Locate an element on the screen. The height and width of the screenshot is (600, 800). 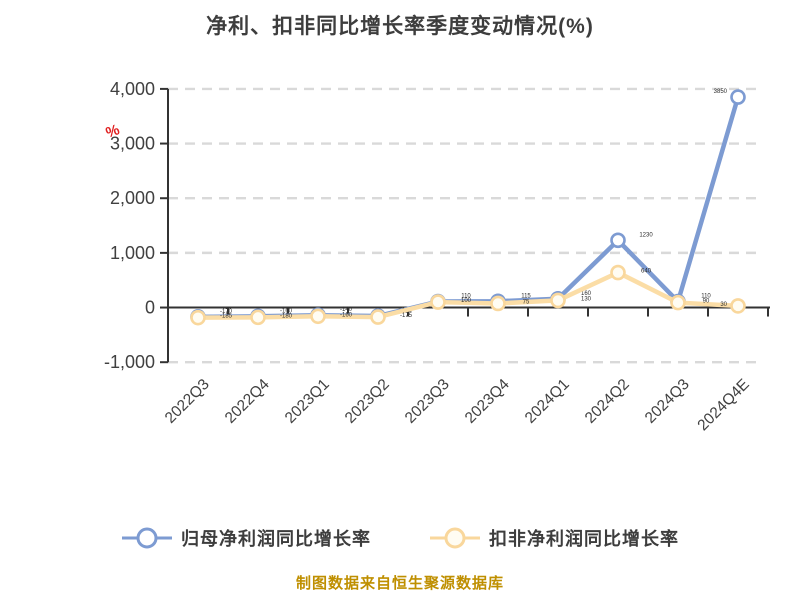
legend-item-non-recurring: 扣非净利润同比增长率 is located at coordinates (554, 538).